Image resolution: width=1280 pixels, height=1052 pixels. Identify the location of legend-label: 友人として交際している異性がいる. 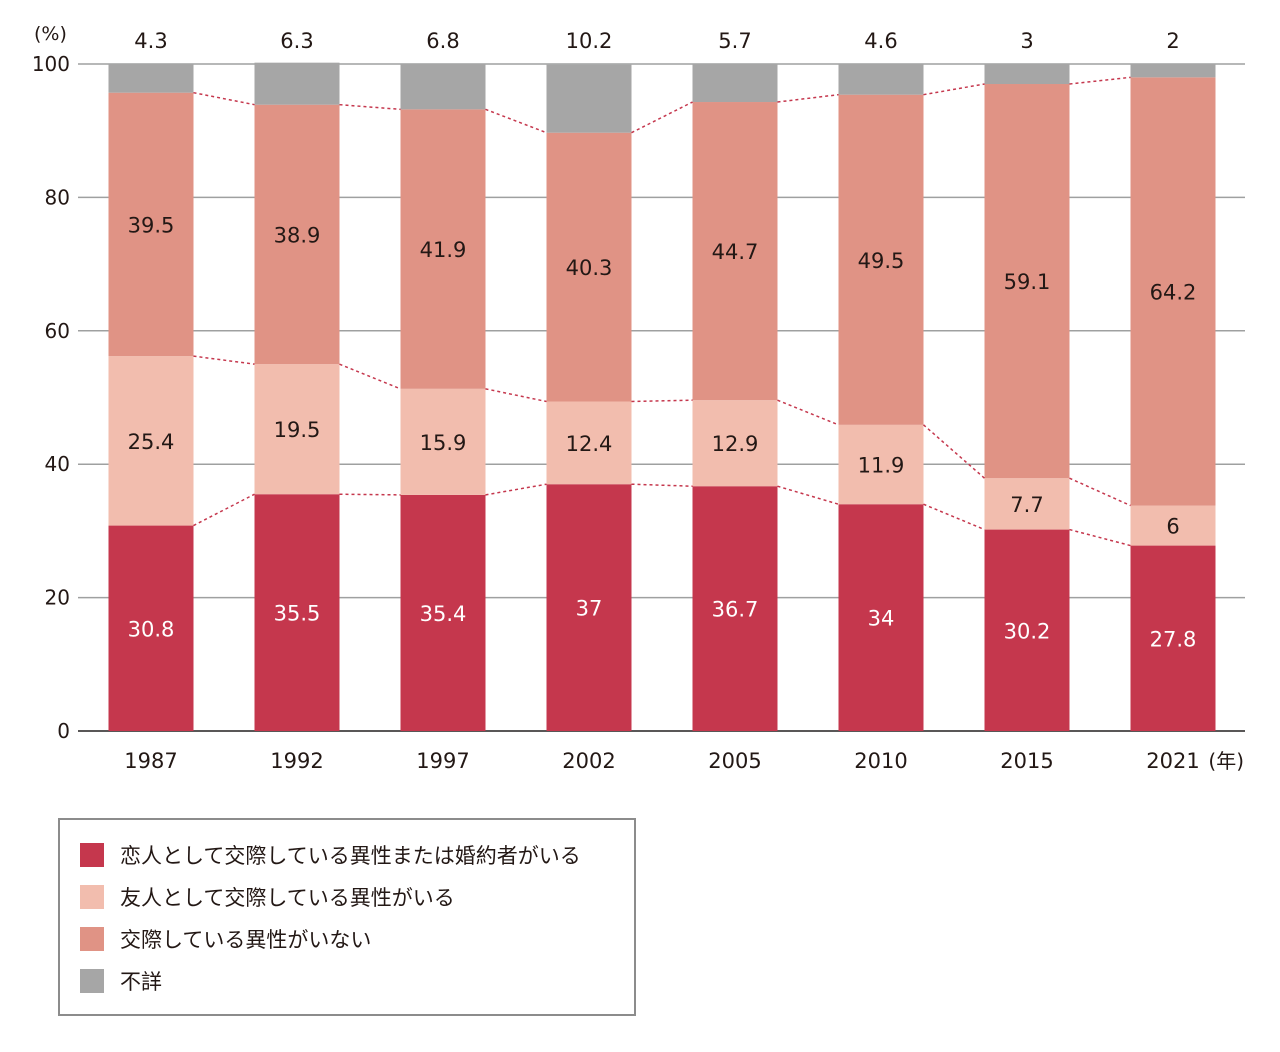
(287, 898).